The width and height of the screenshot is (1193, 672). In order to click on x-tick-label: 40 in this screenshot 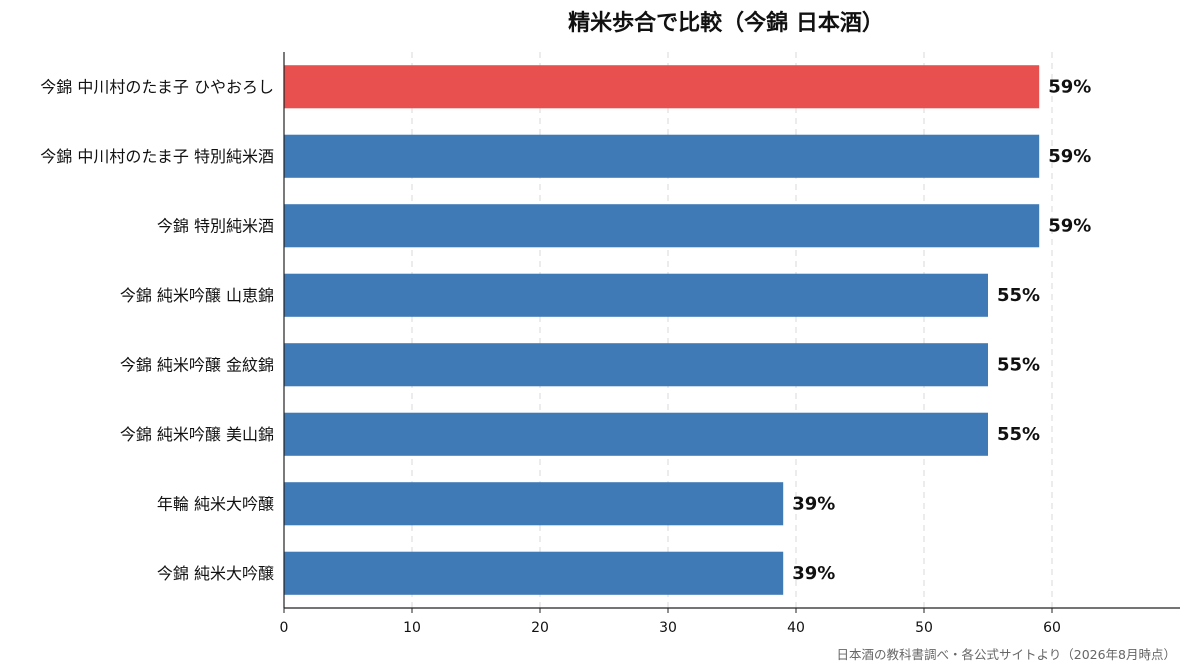, I will do `click(796, 628)`.